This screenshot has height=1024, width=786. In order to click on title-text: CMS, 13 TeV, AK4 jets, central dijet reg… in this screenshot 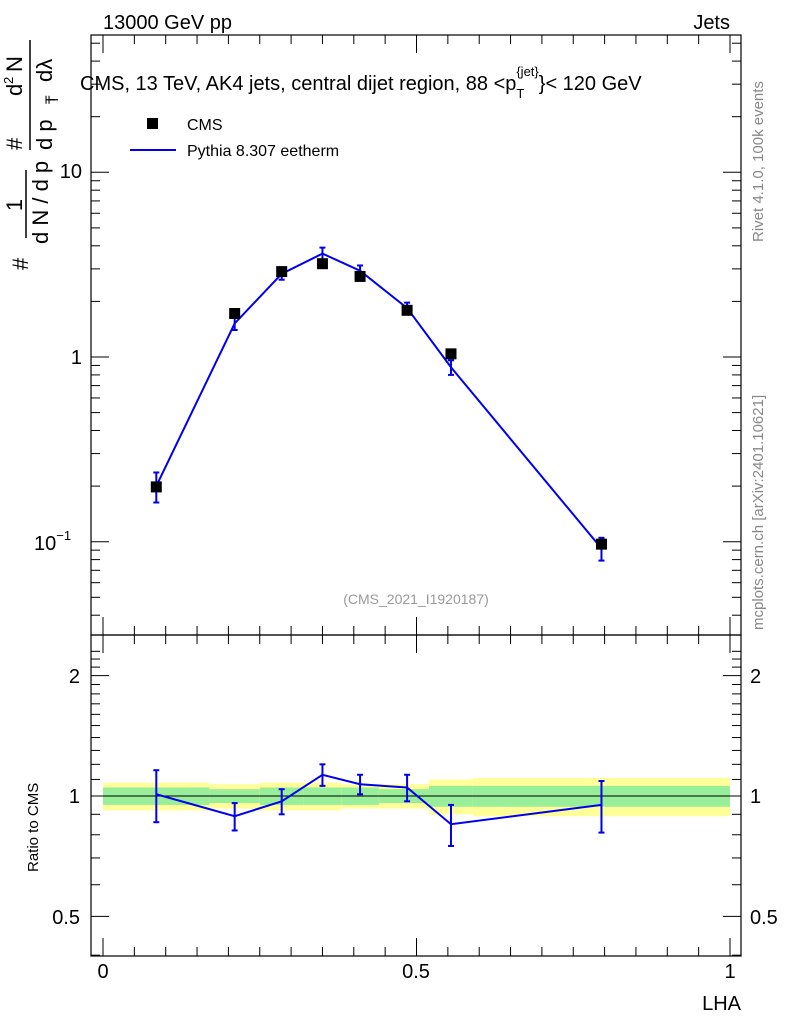, I will do `click(298, 84)`.